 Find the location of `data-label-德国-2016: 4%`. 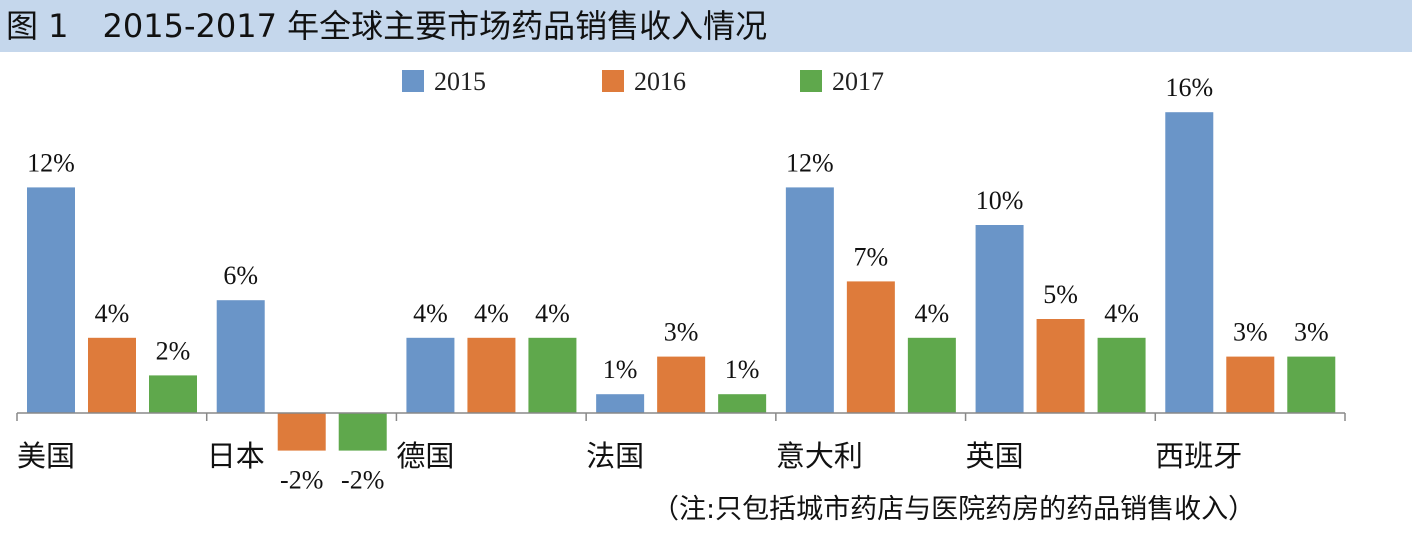

data-label-德国-2016: 4% is located at coordinates (491, 313).